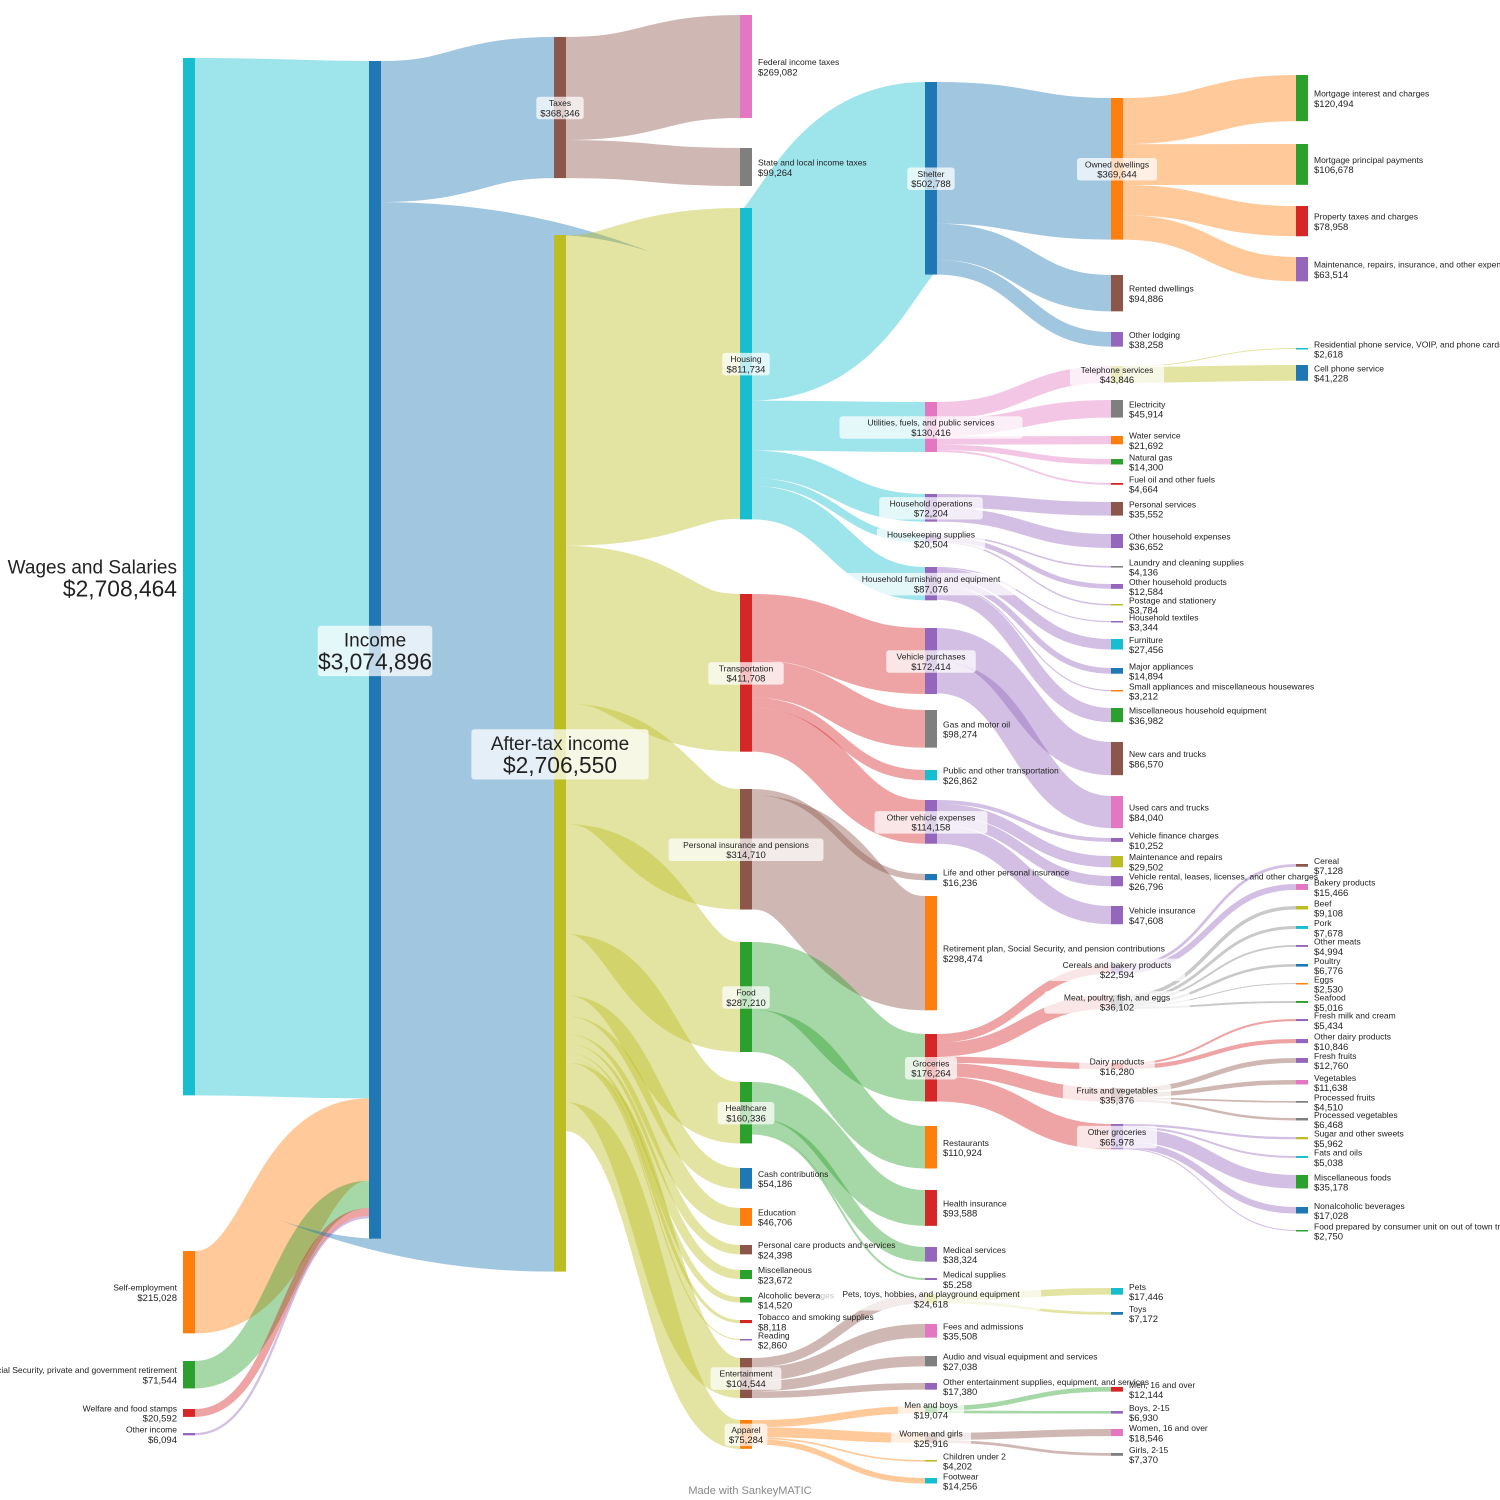  Describe the element at coordinates (961, 1481) in the screenshot. I see `node-label-footwear: Footwear$14,256` at that location.